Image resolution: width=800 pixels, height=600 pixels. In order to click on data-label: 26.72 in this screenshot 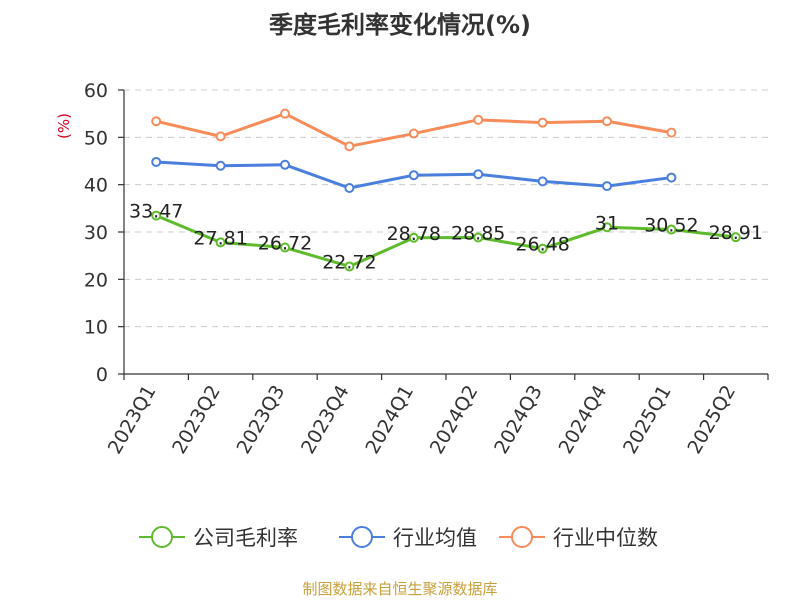, I will do `click(285, 244)`.